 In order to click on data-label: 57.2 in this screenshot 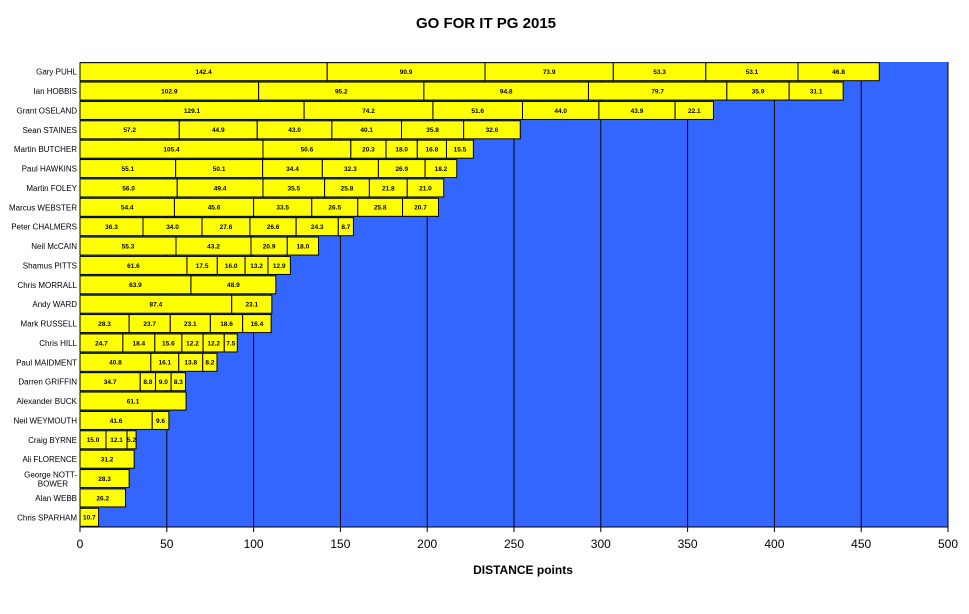, I will do `click(129, 130)`.